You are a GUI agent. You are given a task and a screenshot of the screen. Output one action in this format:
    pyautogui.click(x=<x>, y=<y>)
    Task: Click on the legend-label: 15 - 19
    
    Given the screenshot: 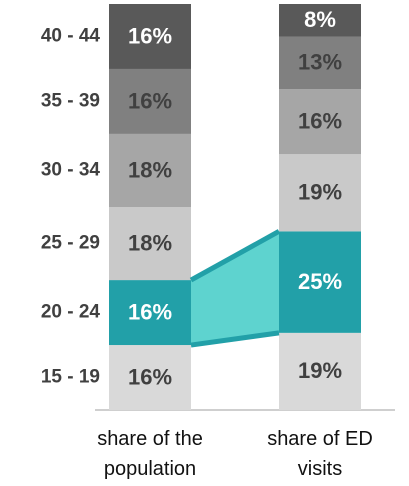 What is the action you would take?
    pyautogui.click(x=70, y=377)
    